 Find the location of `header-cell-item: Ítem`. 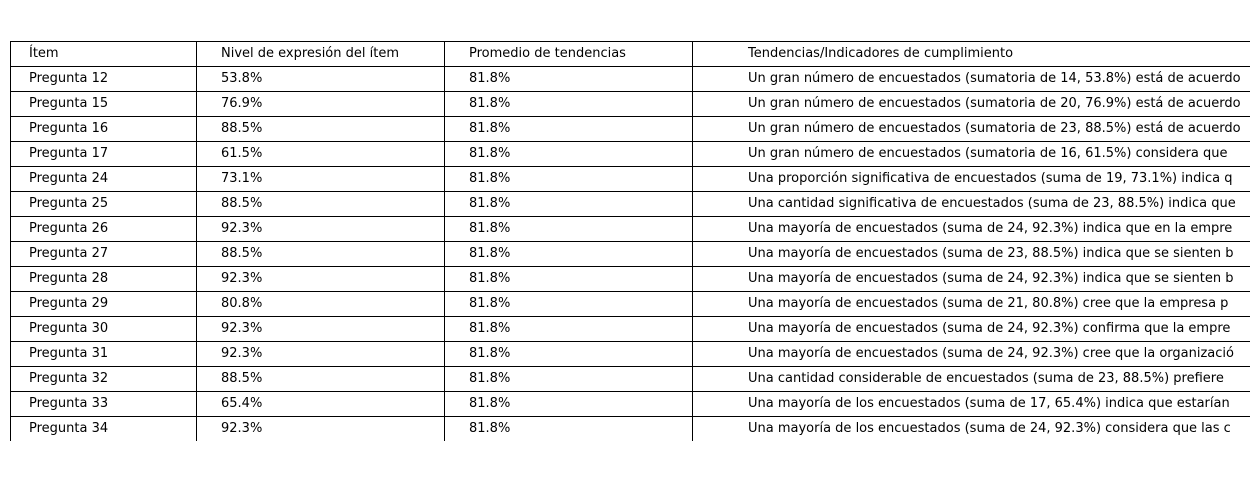

header-cell-item: Ítem is located at coordinates (103, 54).